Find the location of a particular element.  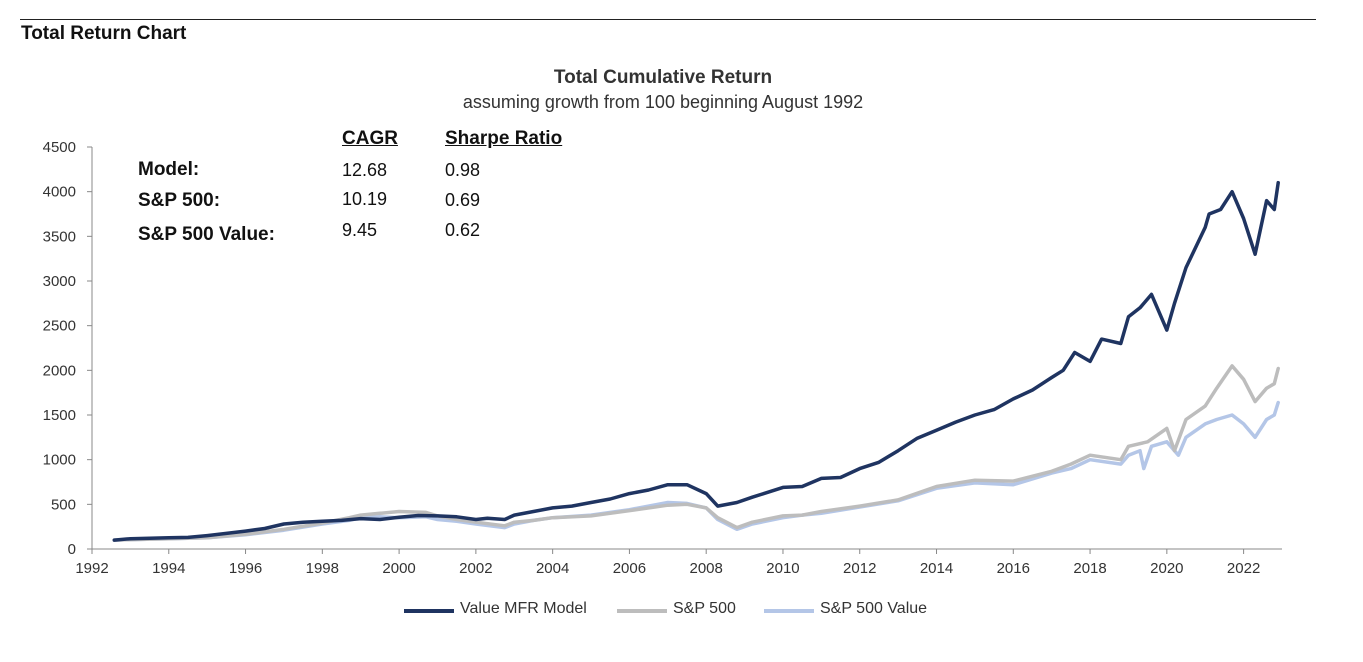

y-tick-label: 4500 is located at coordinates (59, 147).